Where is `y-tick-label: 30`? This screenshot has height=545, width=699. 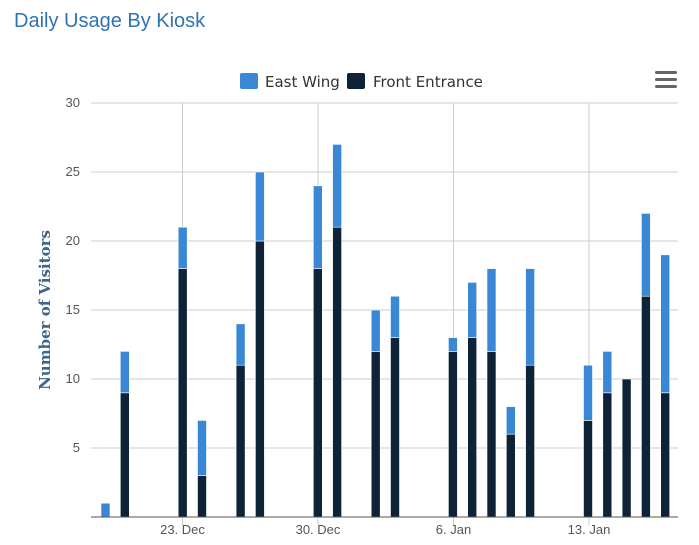
y-tick-label: 30 is located at coordinates (73, 102).